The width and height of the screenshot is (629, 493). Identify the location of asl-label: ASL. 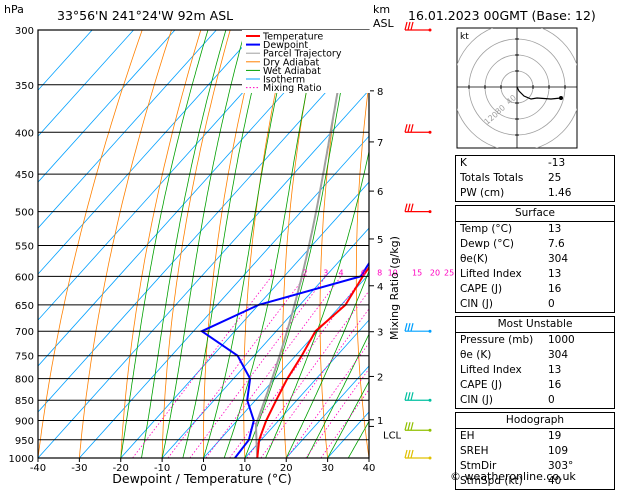
(384, 23).